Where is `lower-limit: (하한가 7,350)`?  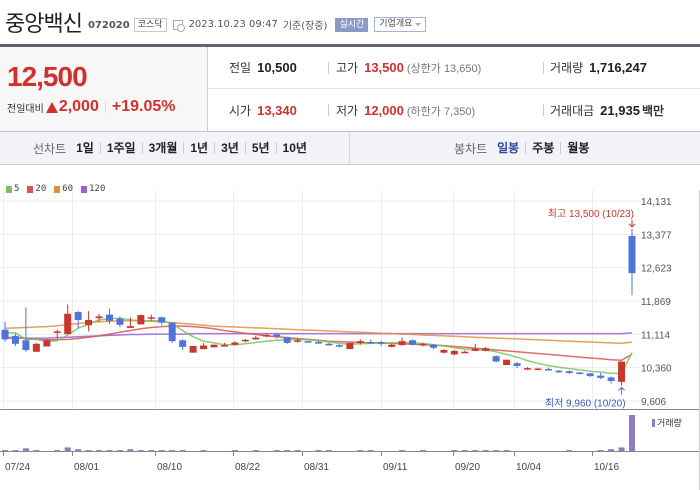 lower-limit: (하한가 7,350) is located at coordinates (441, 111).